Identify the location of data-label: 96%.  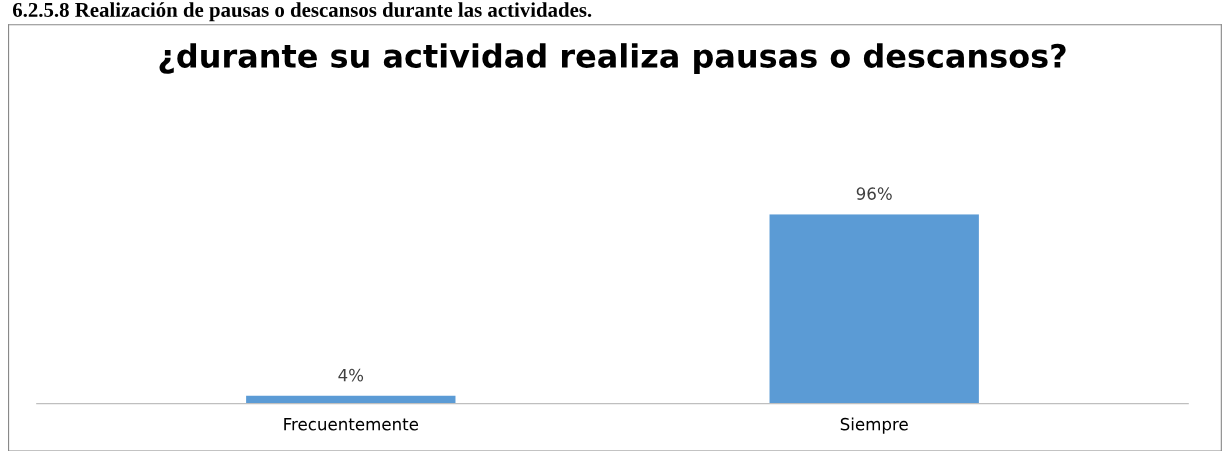
(874, 193).